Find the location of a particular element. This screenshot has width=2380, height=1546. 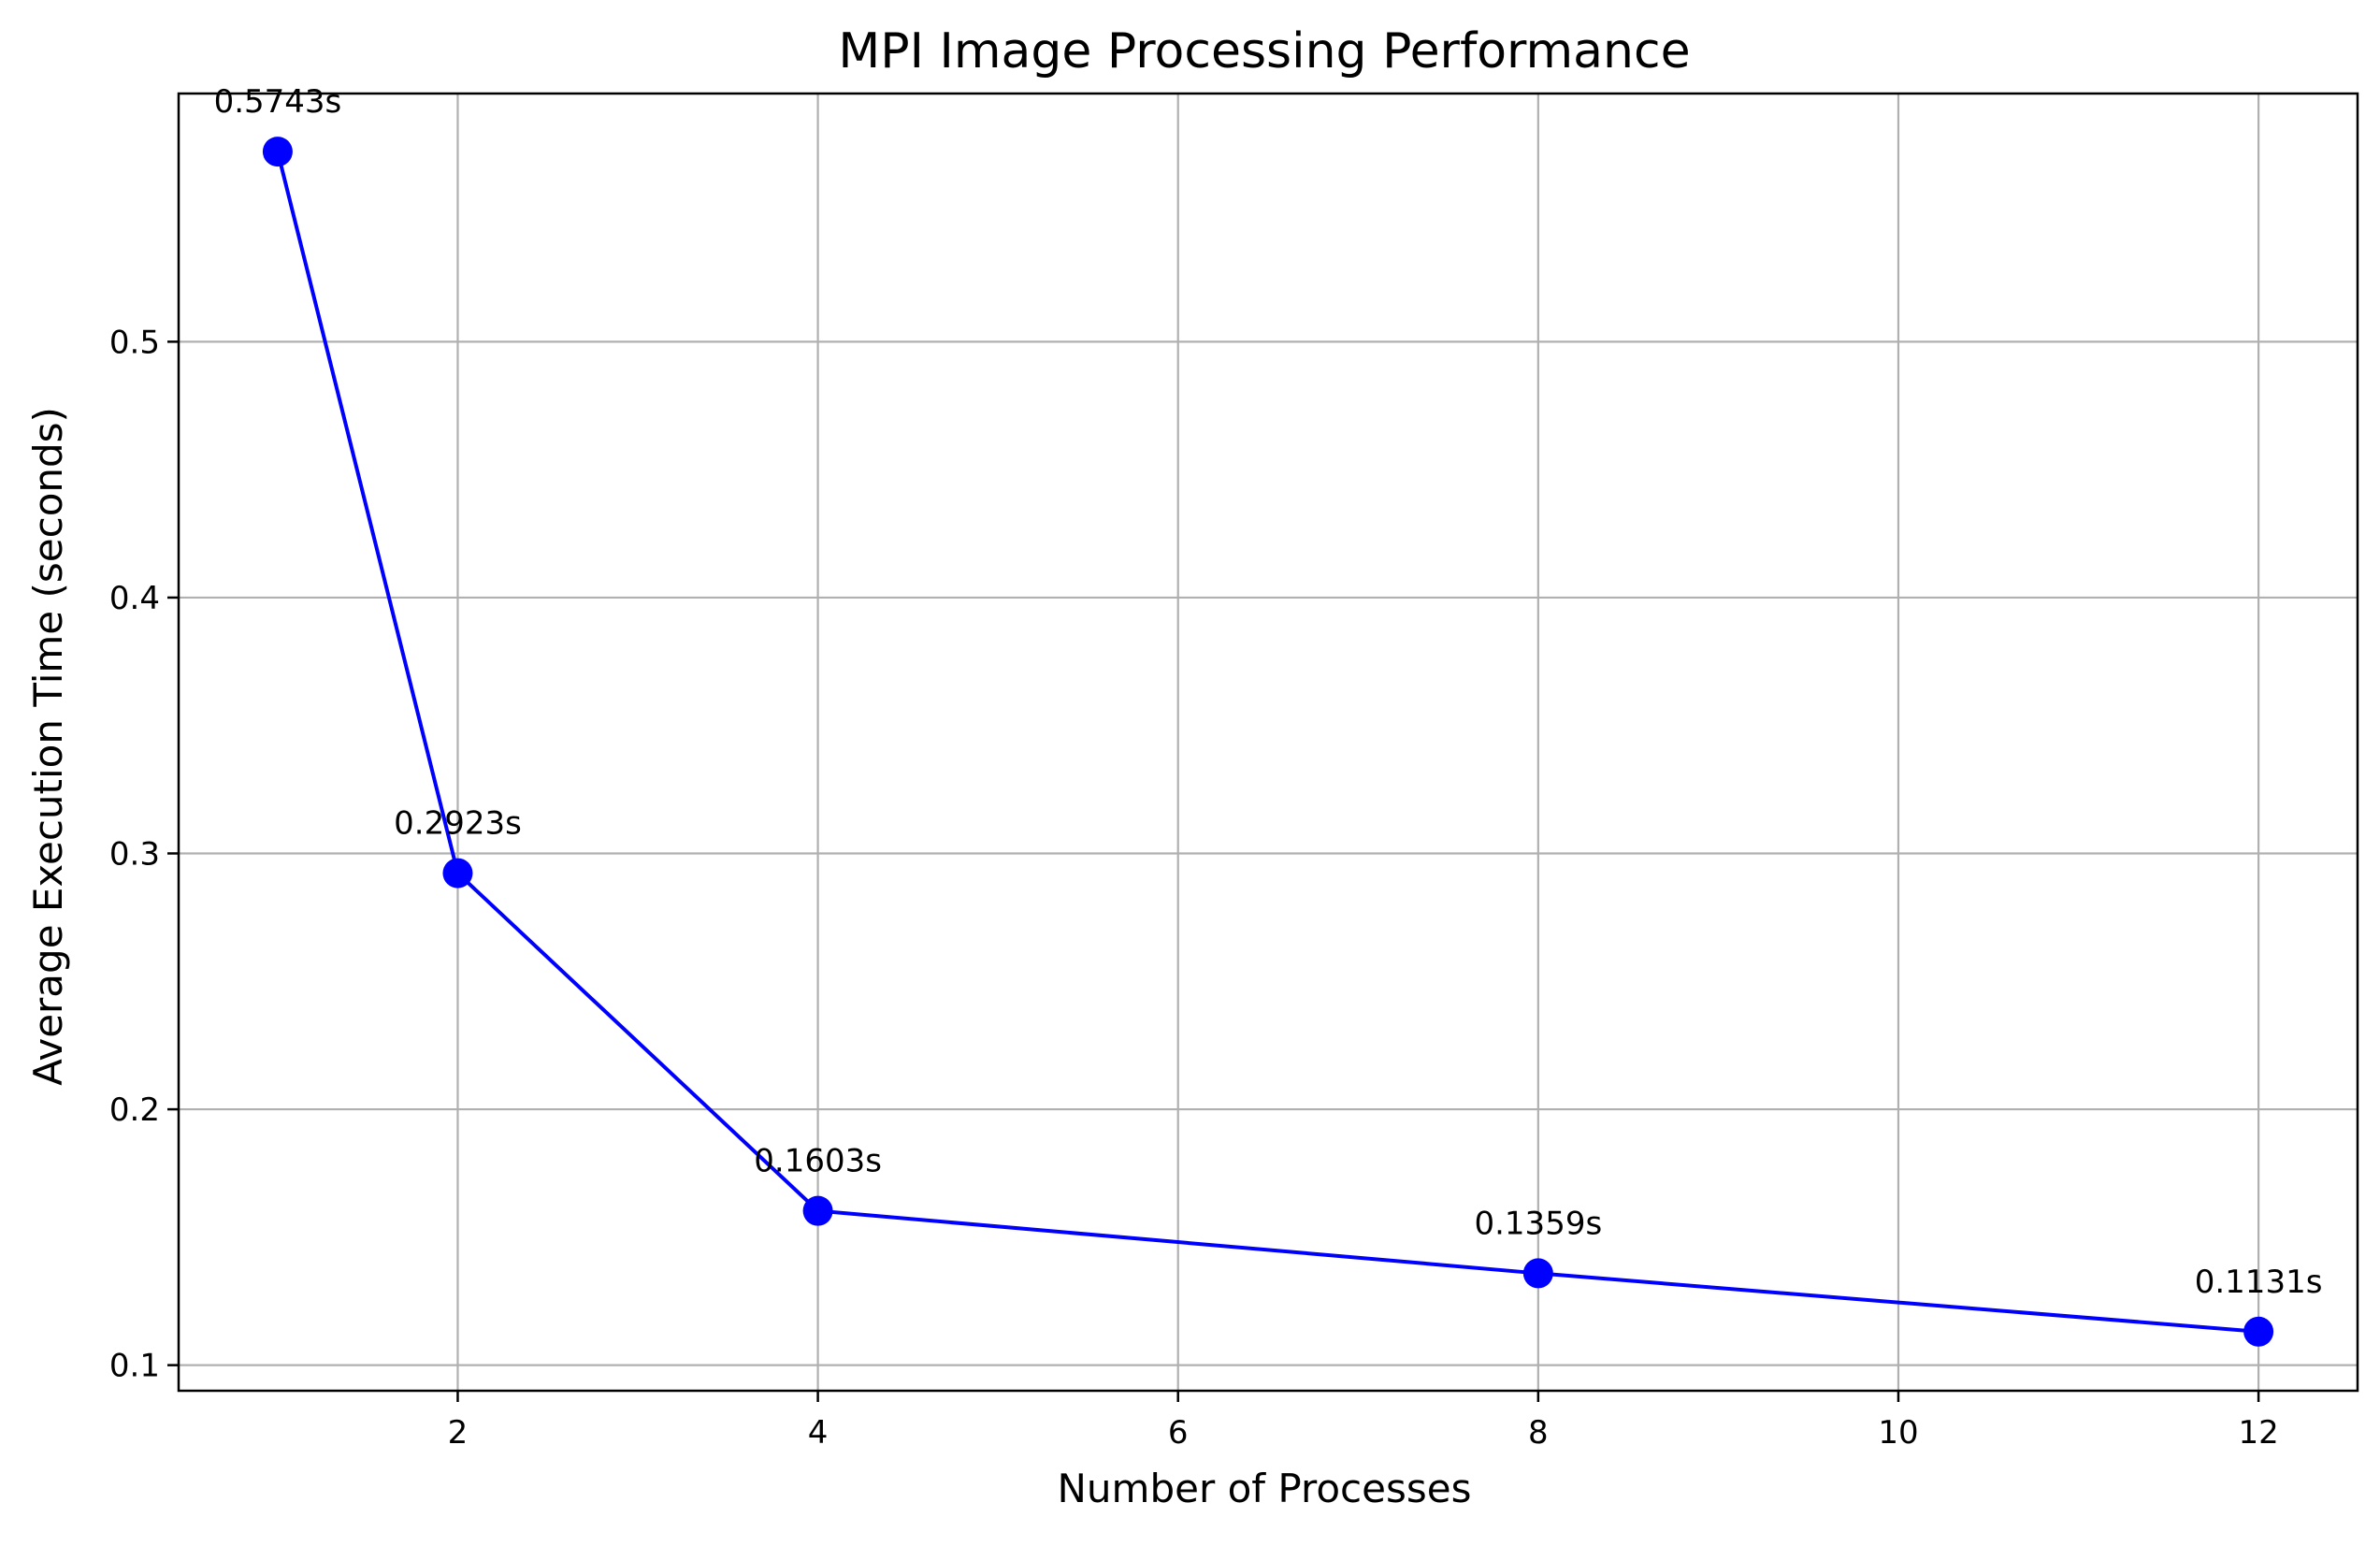

y-tick-label: 0.4 is located at coordinates (134, 598).